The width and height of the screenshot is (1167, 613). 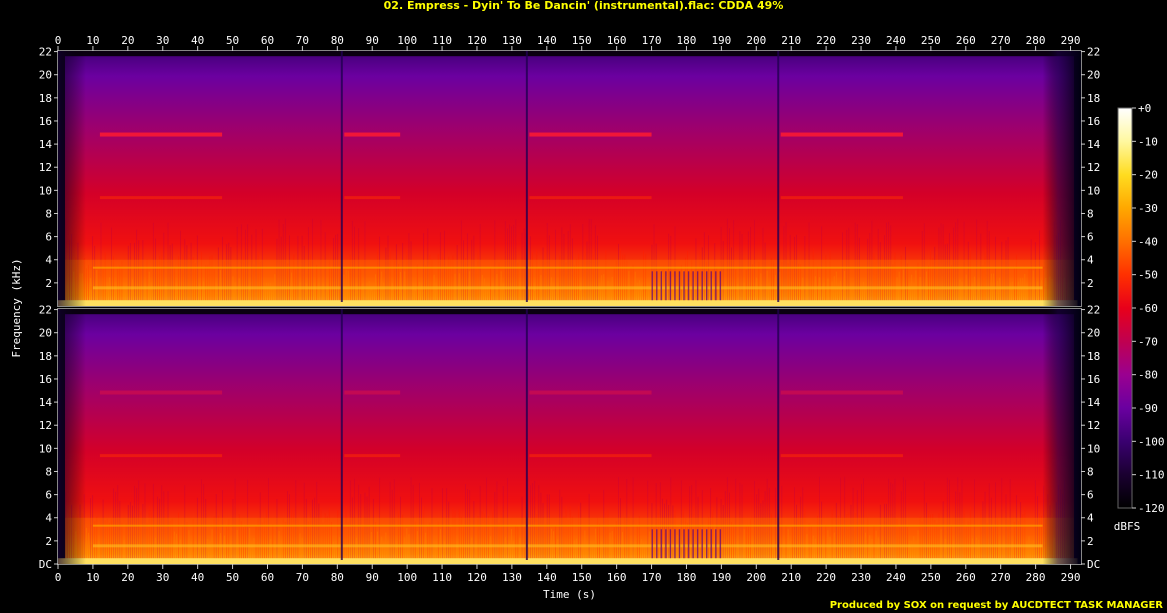 I want to click on x-tick-label-top: 210, so click(x=791, y=40).